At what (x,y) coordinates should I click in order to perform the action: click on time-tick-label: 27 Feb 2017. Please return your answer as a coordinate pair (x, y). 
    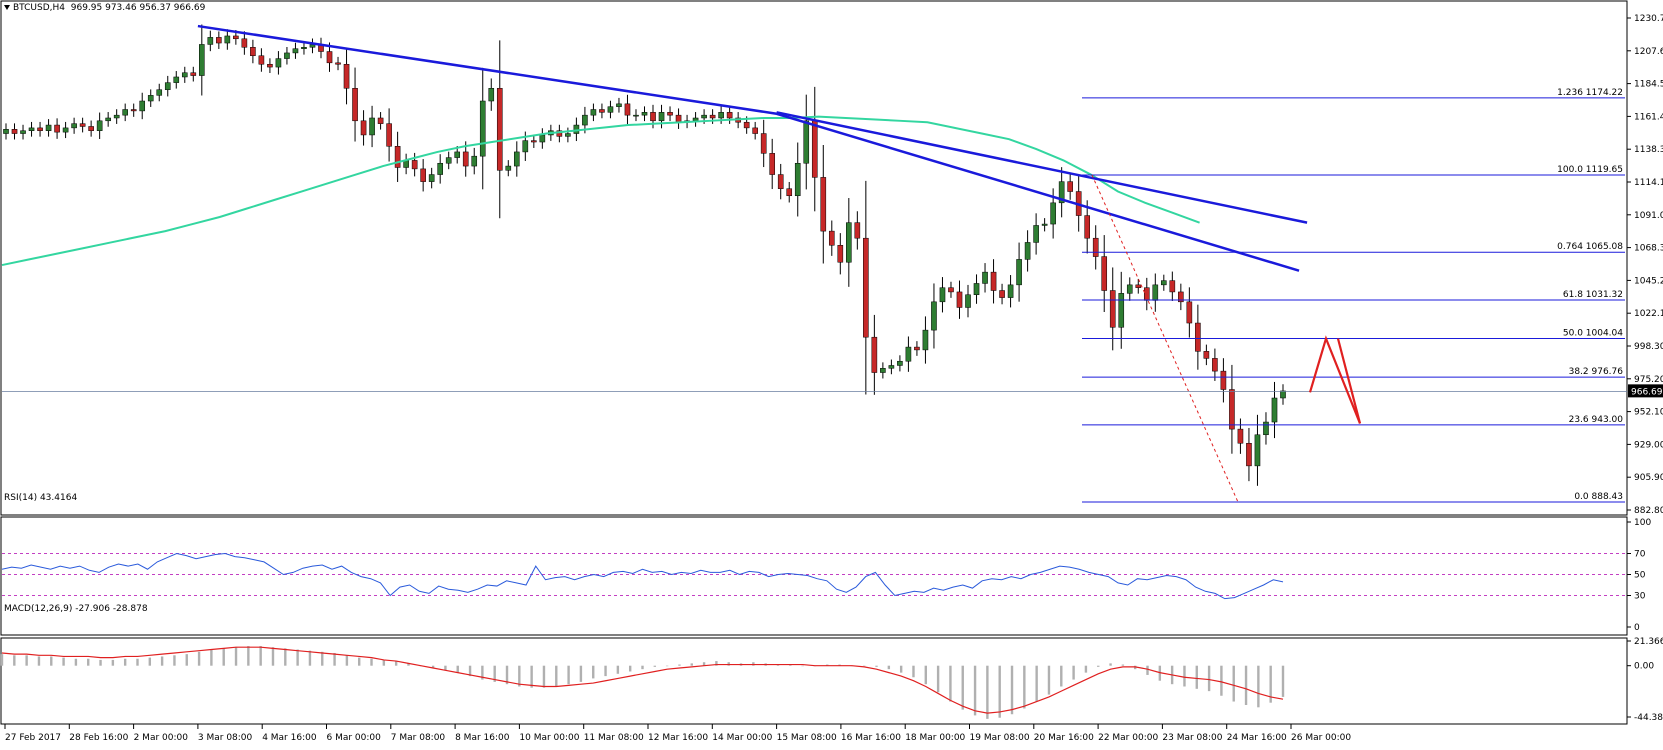
    Looking at the image, I should click on (33, 738).